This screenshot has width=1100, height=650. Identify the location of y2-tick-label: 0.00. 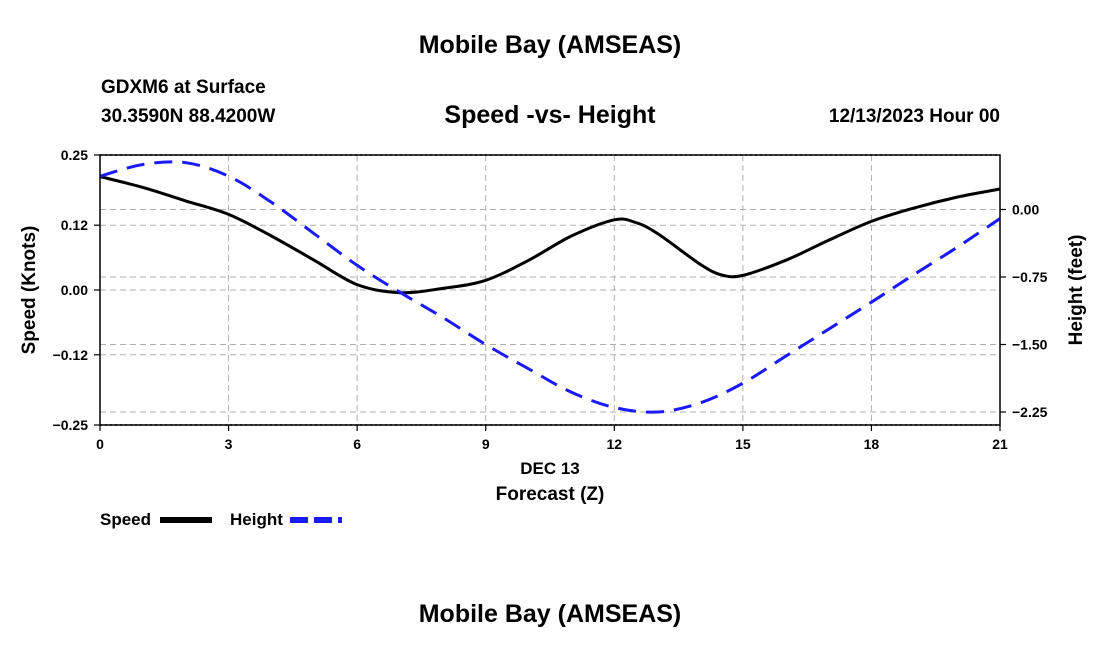
(1025, 210).